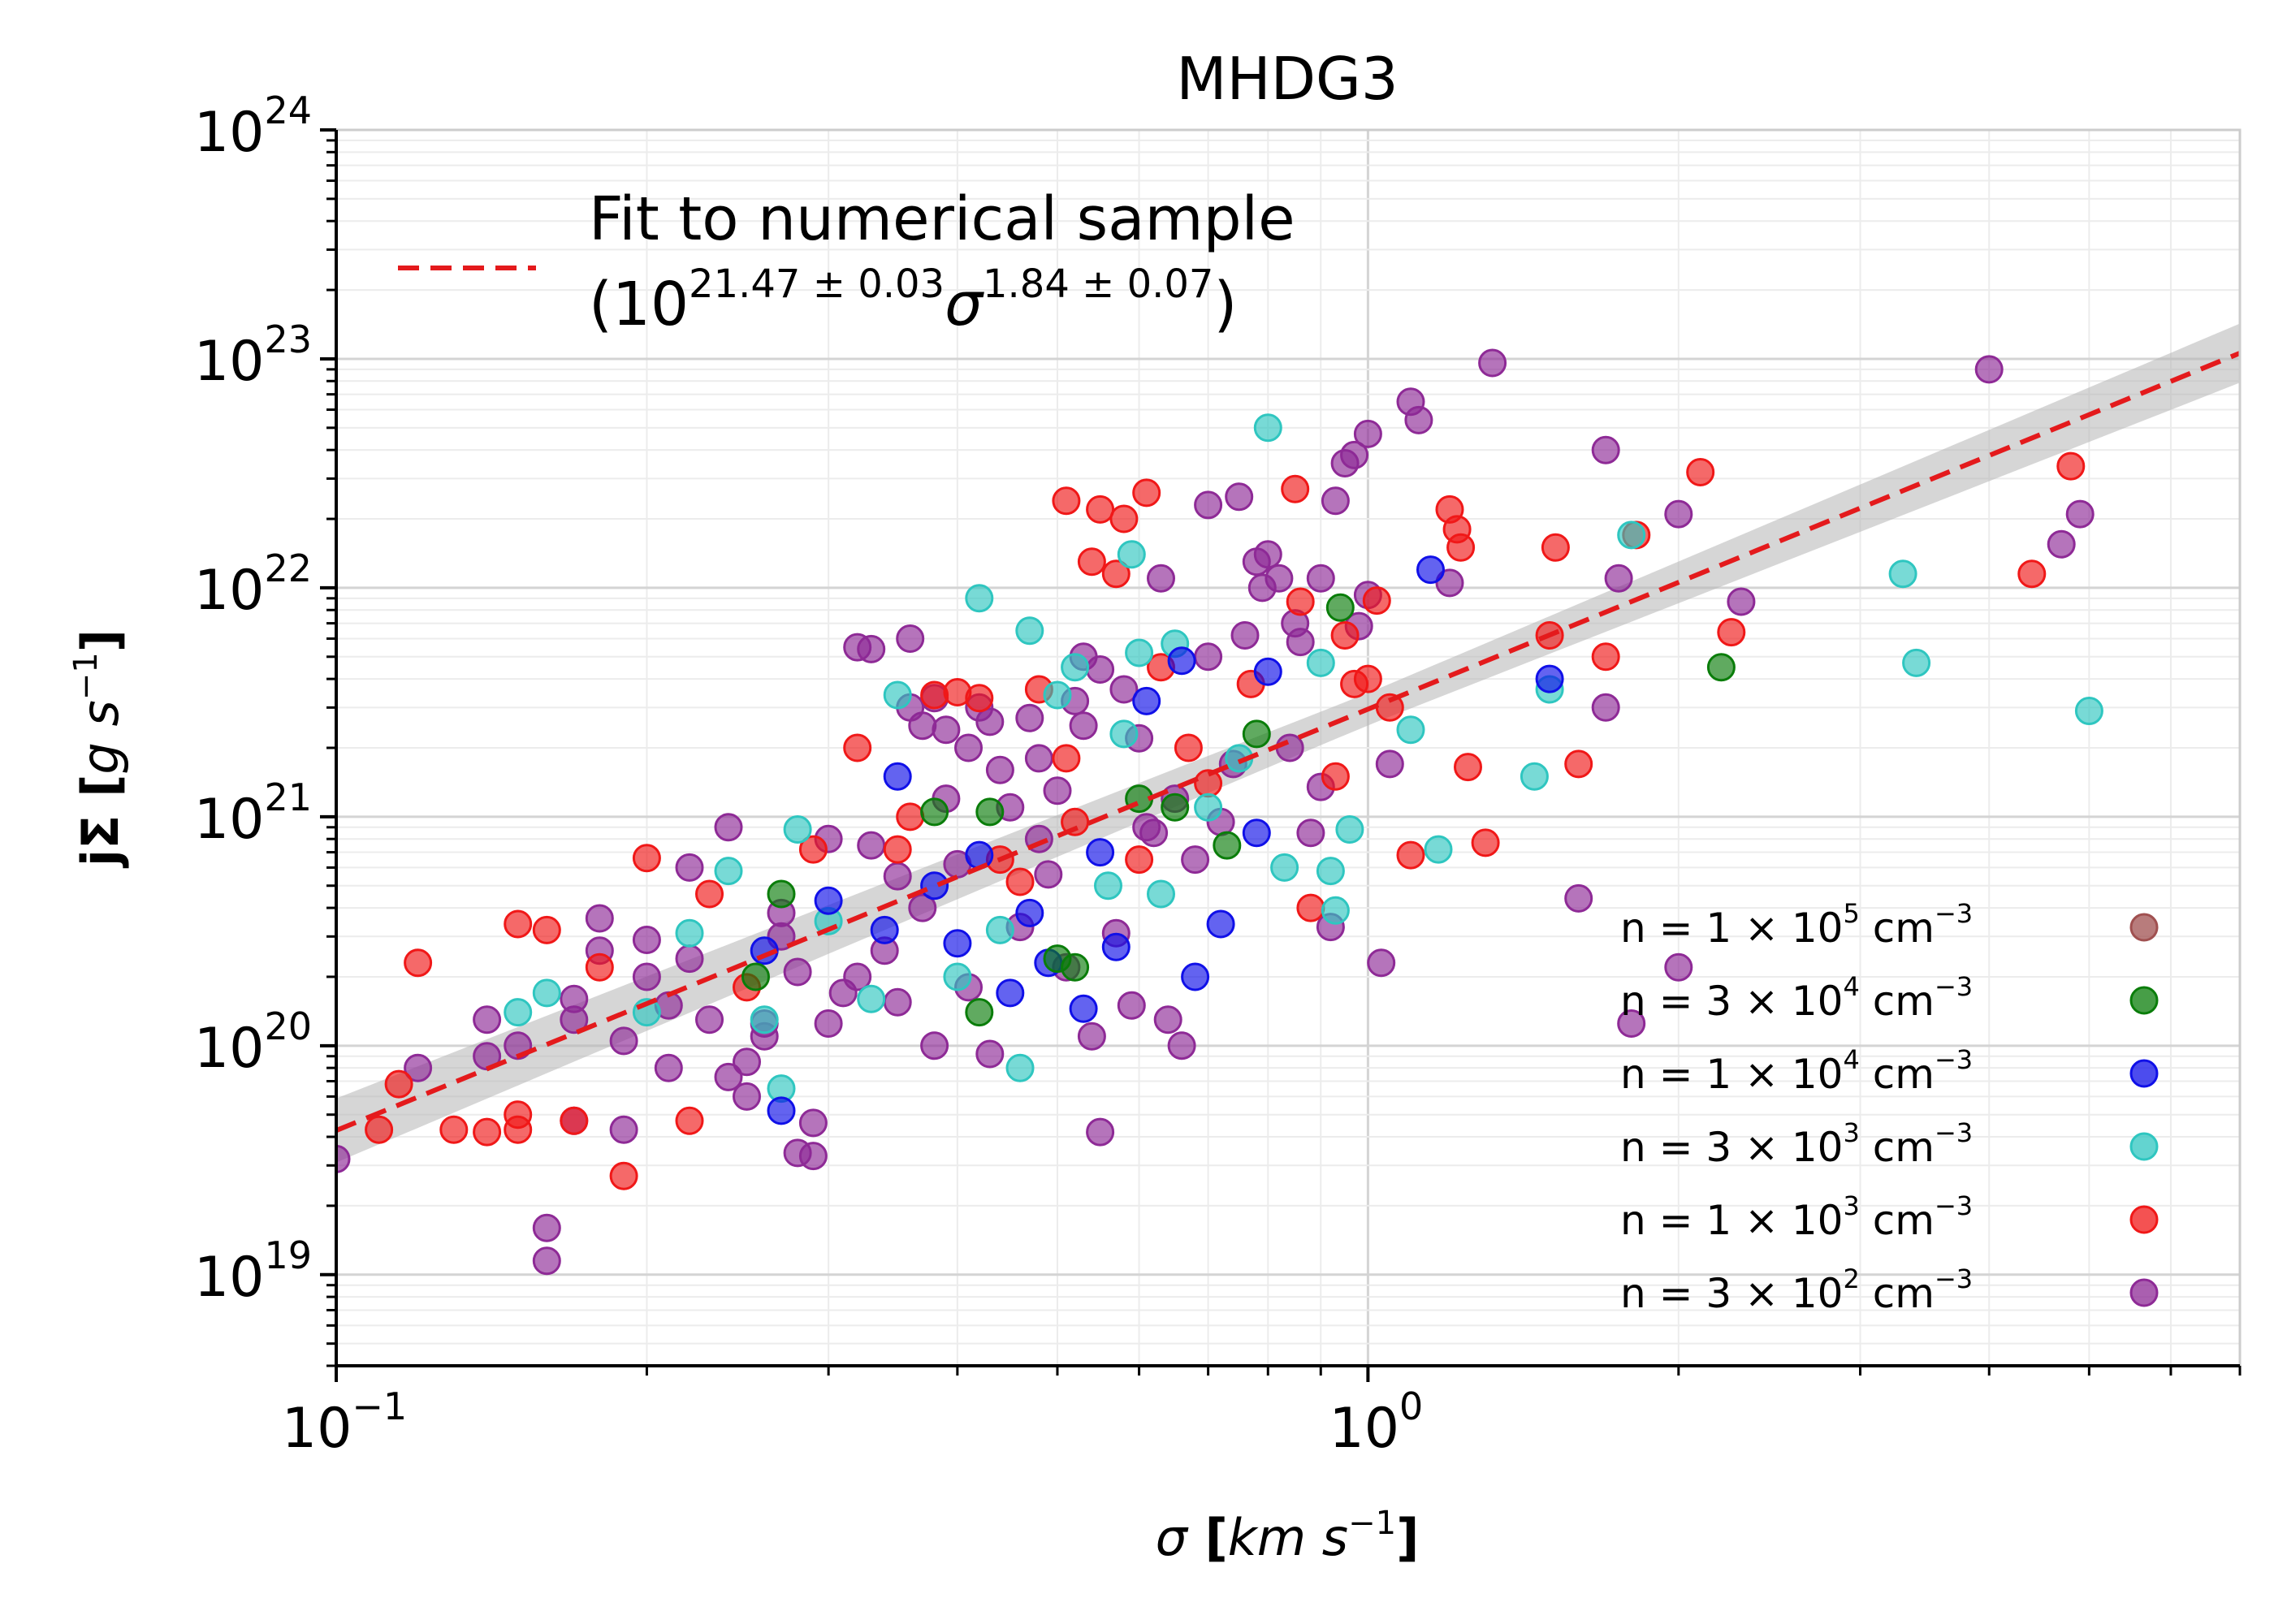 The image size is (2274, 1624). What do you see at coordinates (1376, 1423) in the screenshot?
I see `x-tick-label: 10⁰` at bounding box center [1376, 1423].